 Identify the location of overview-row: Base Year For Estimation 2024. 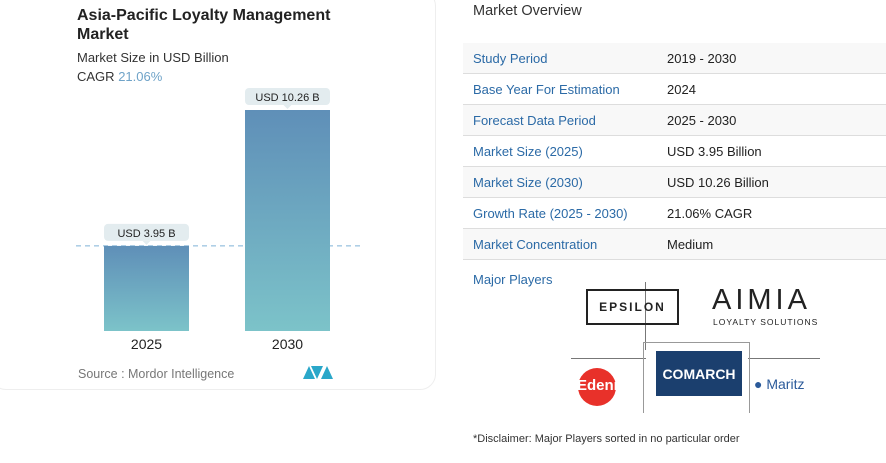
(674, 89).